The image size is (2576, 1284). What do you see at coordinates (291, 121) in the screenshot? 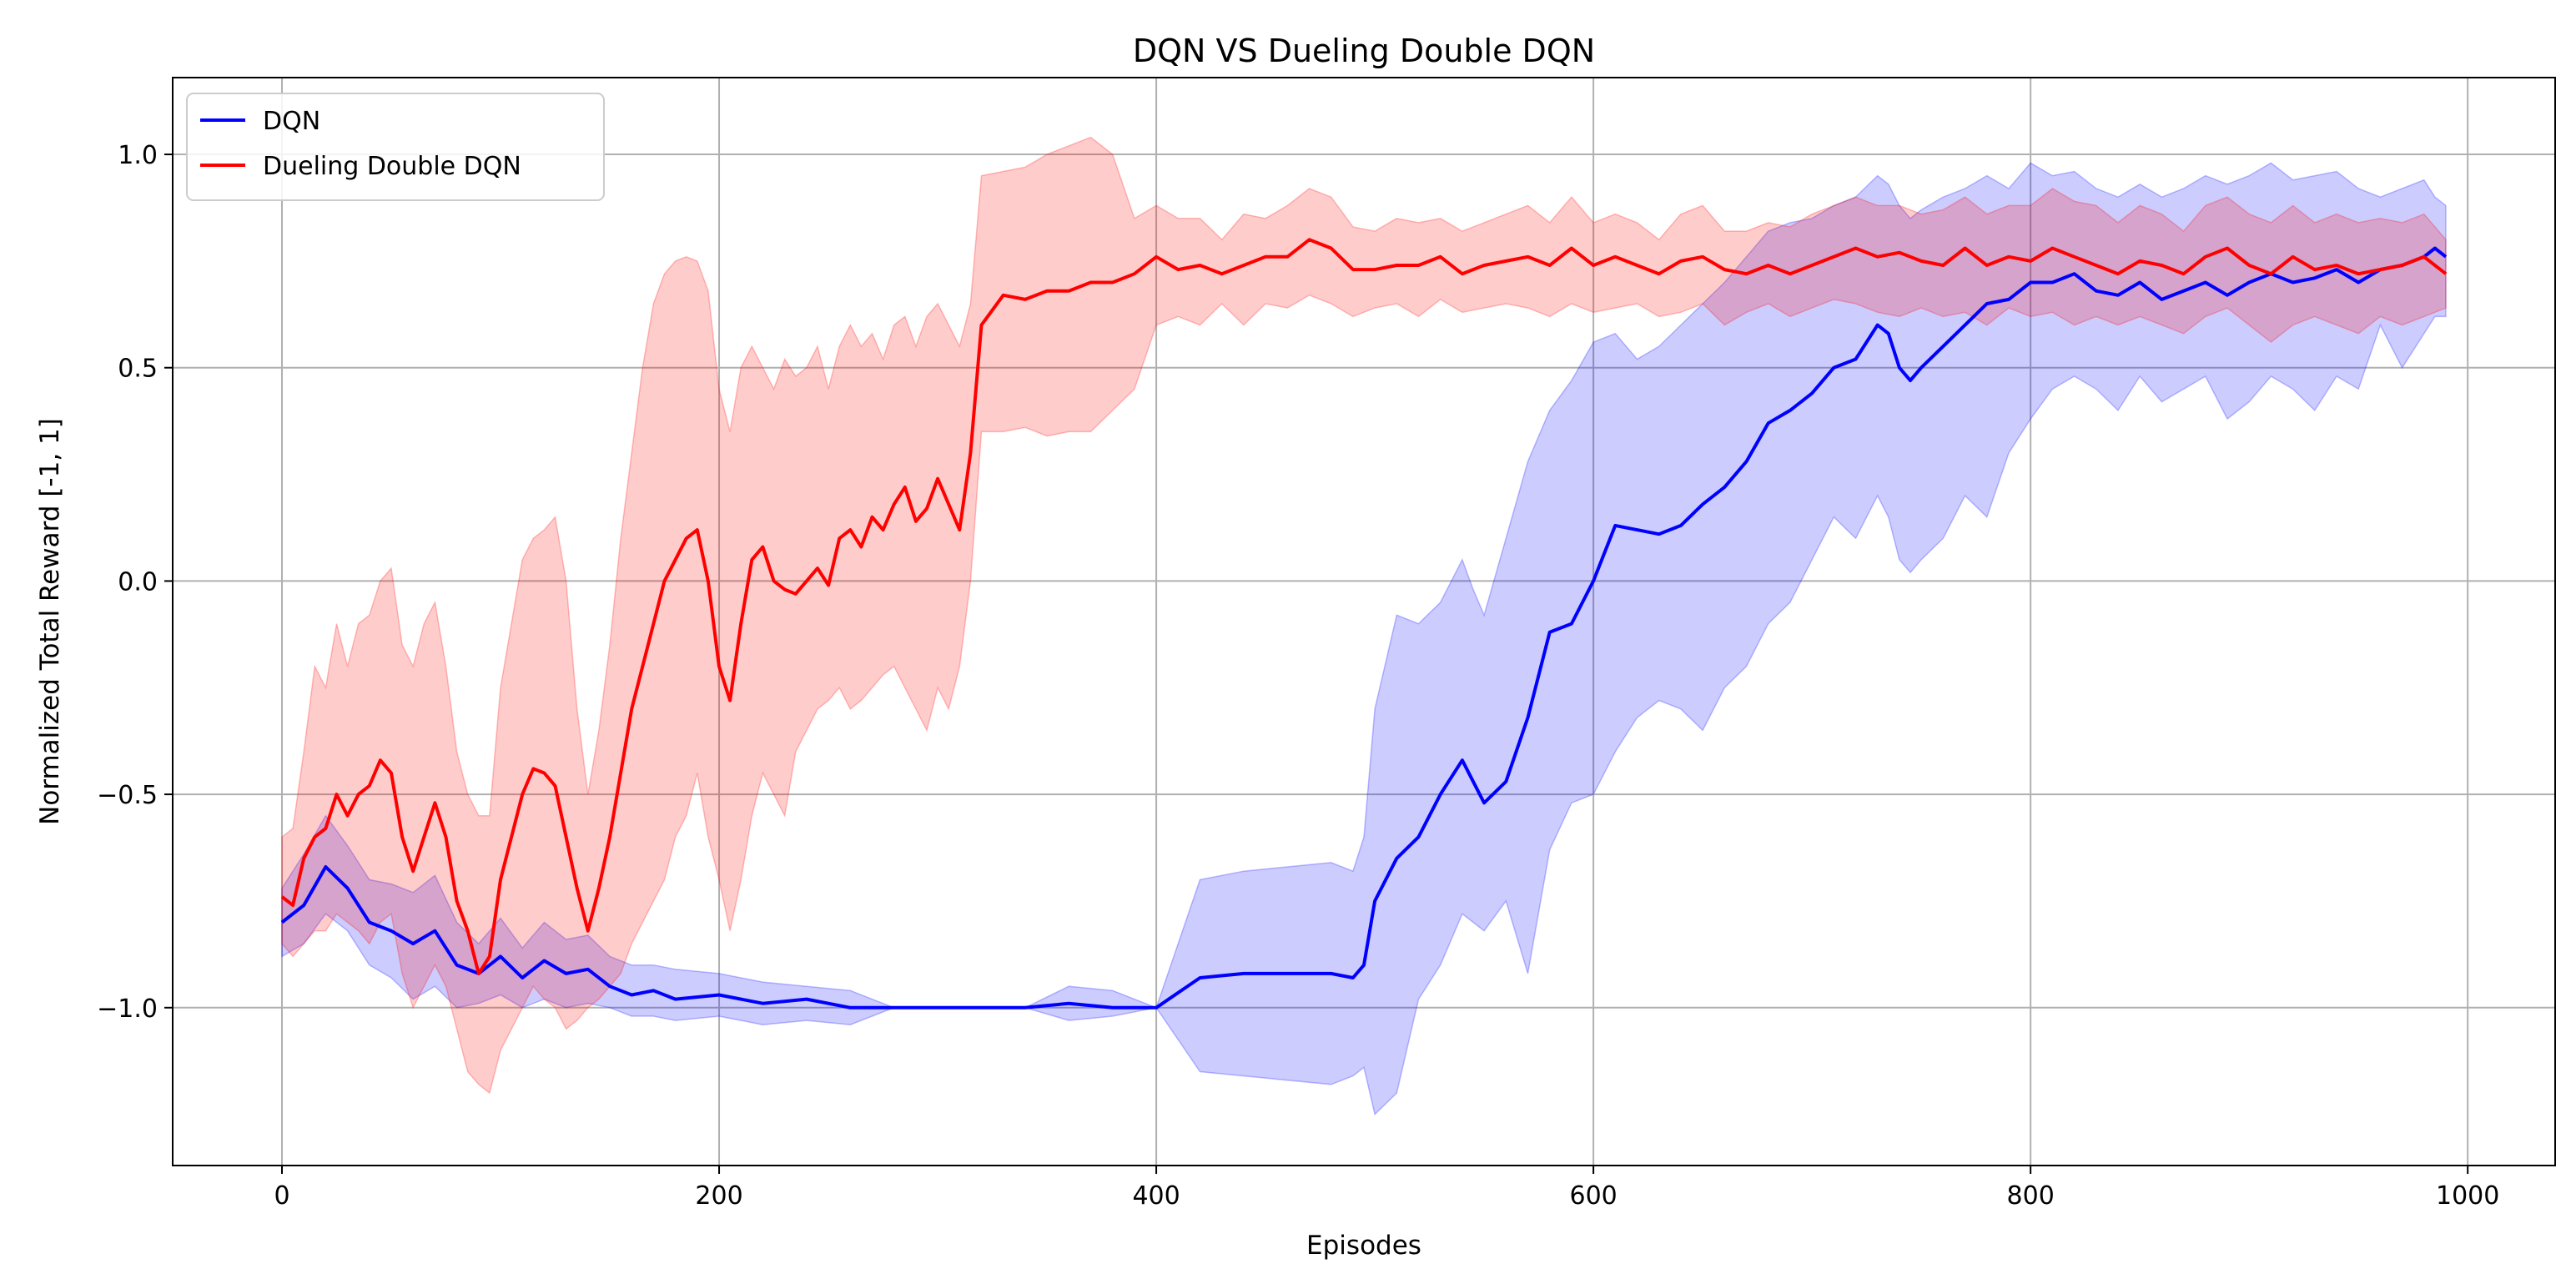
I see `legend-label-dqn: DQN` at bounding box center [291, 121].